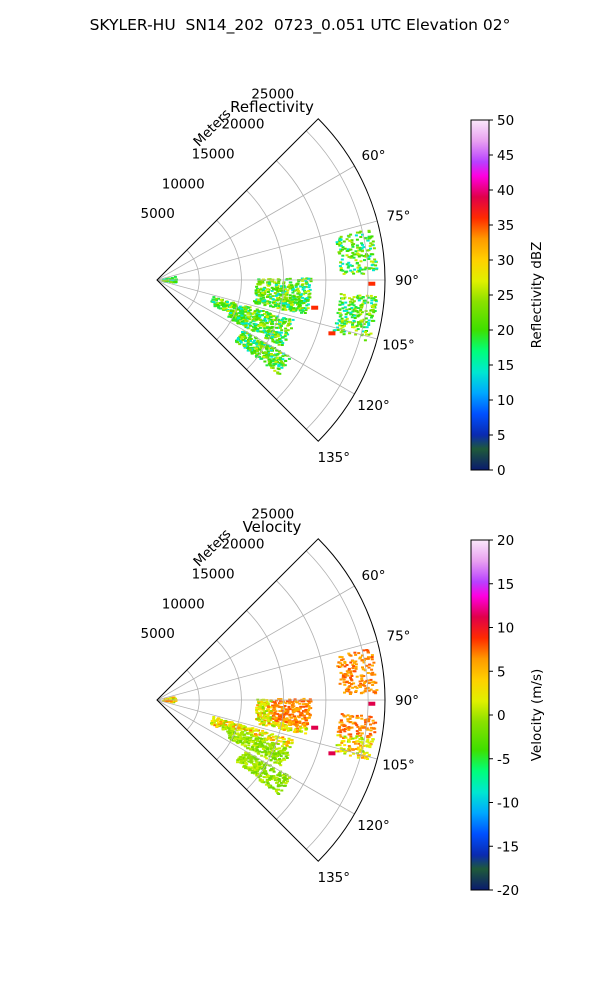  I want to click on panel-title: Reflectivity, so click(272, 107).